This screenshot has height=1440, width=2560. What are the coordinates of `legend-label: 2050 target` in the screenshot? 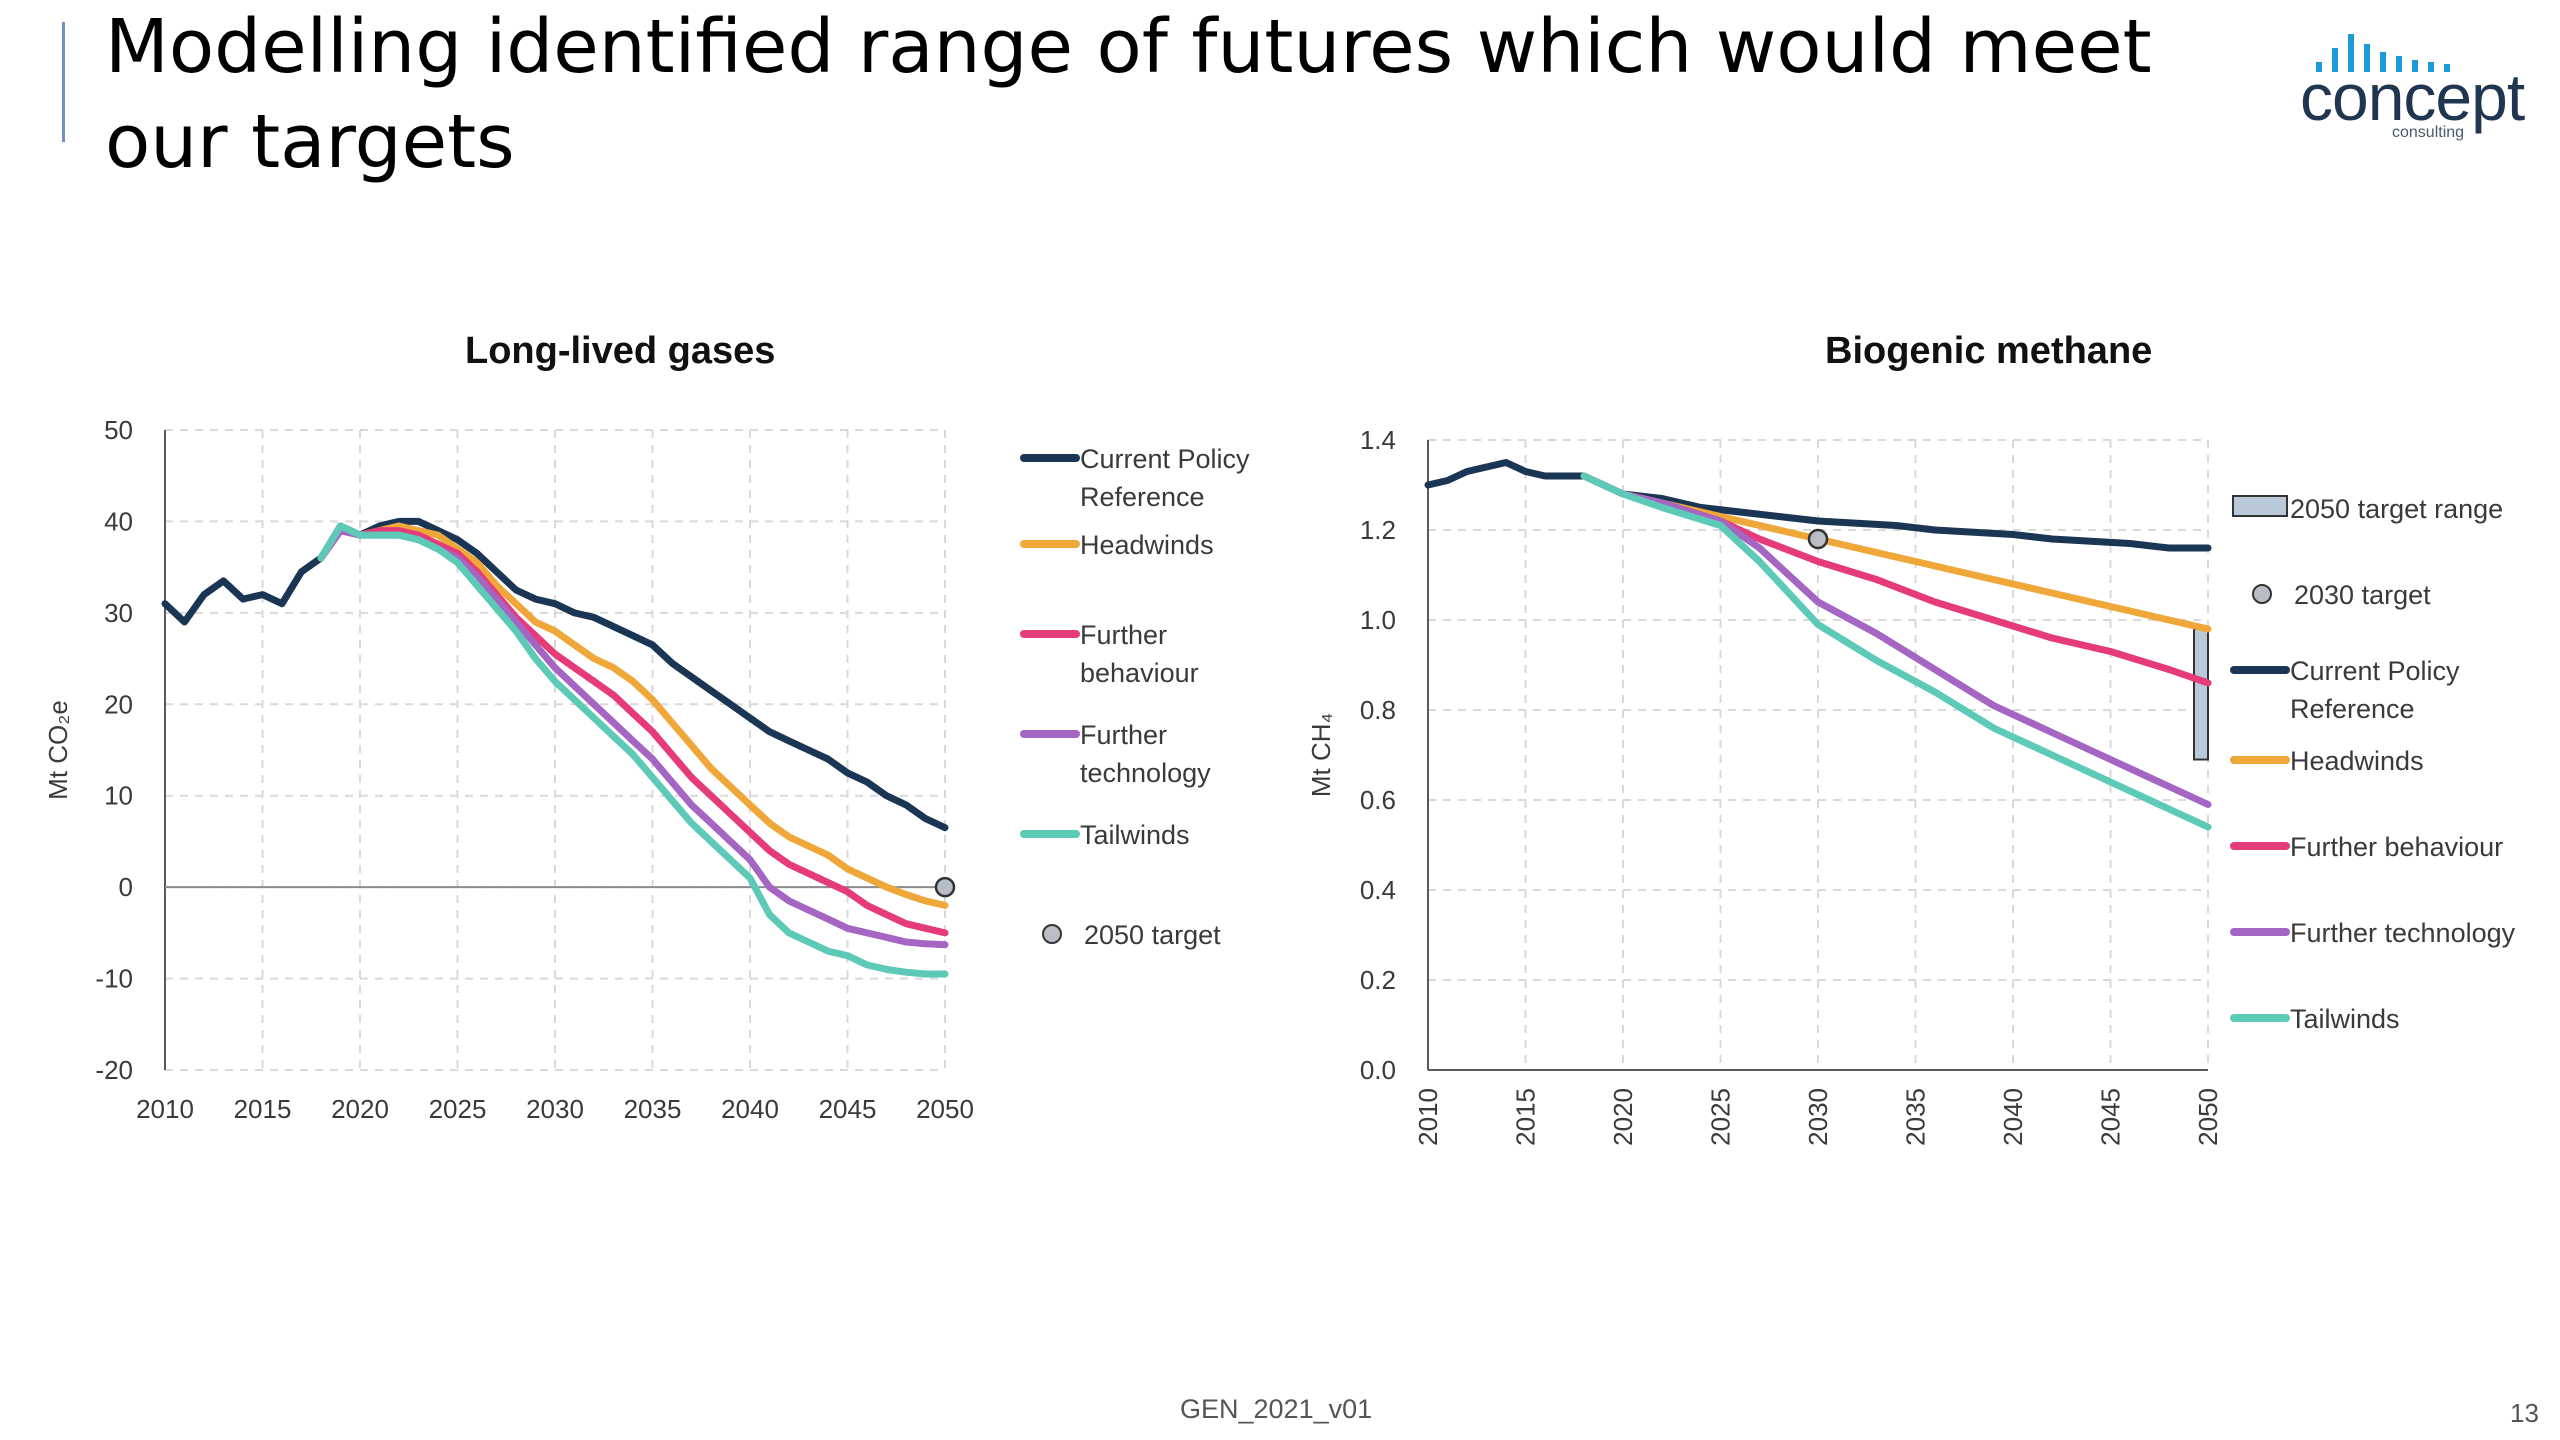 It's located at (1152, 935).